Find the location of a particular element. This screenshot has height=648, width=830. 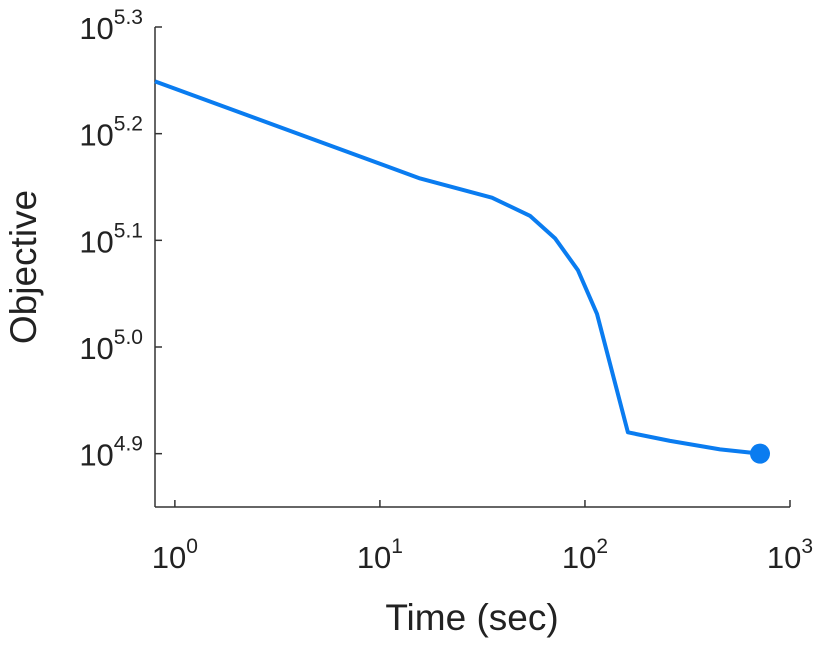

tick-exponent: 5.0 is located at coordinates (128, 337).